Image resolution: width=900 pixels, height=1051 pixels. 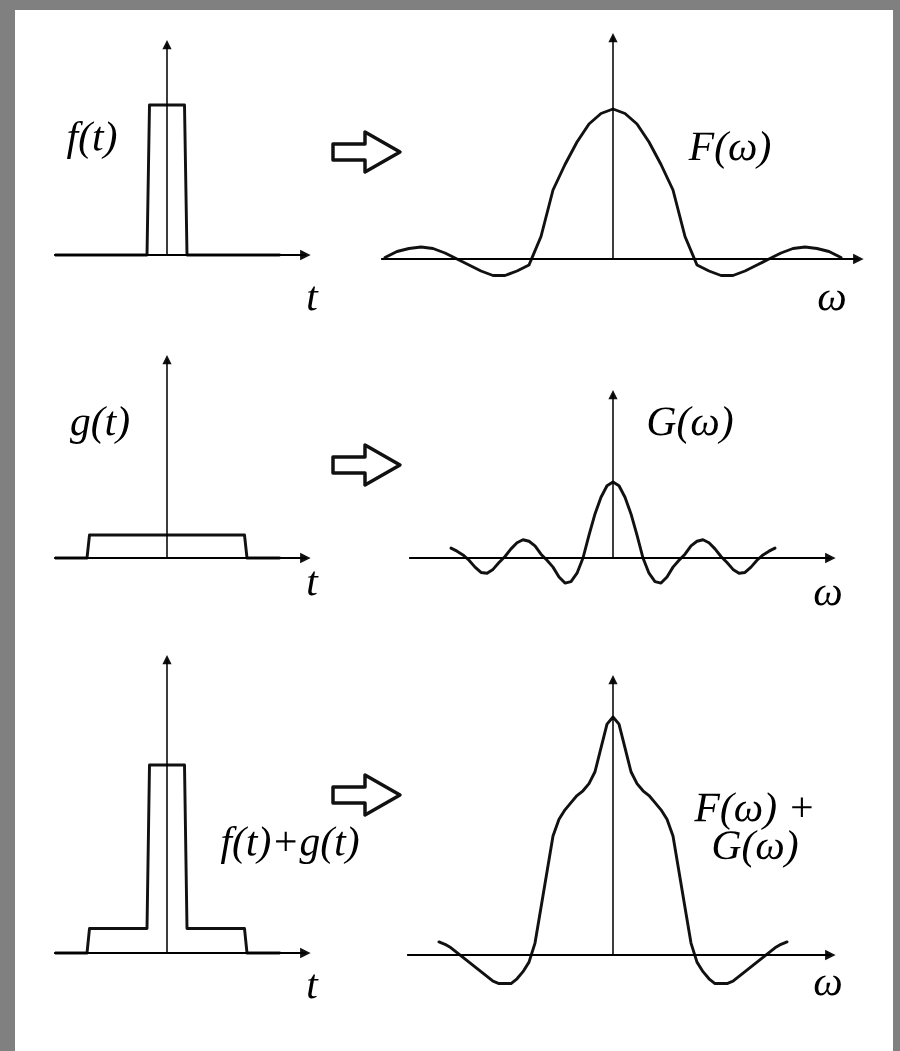 What do you see at coordinates (753, 830) in the screenshot?
I see `y-axis-title: F(ω) + G(ω)` at bounding box center [753, 830].